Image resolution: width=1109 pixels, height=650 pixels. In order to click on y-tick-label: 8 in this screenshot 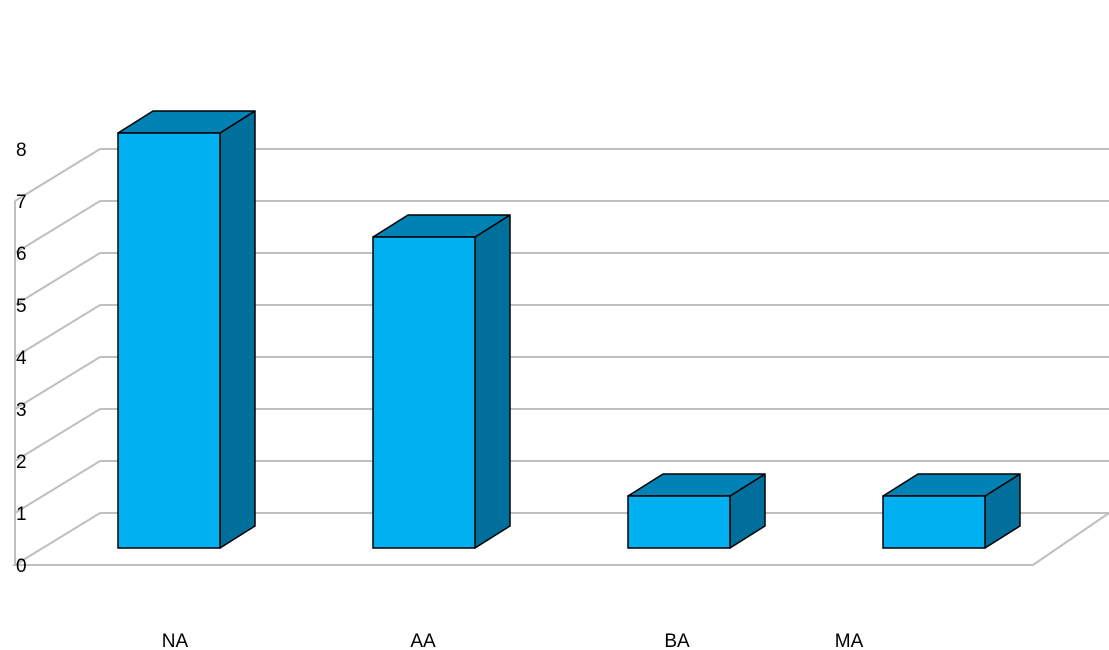, I will do `click(21, 150)`.